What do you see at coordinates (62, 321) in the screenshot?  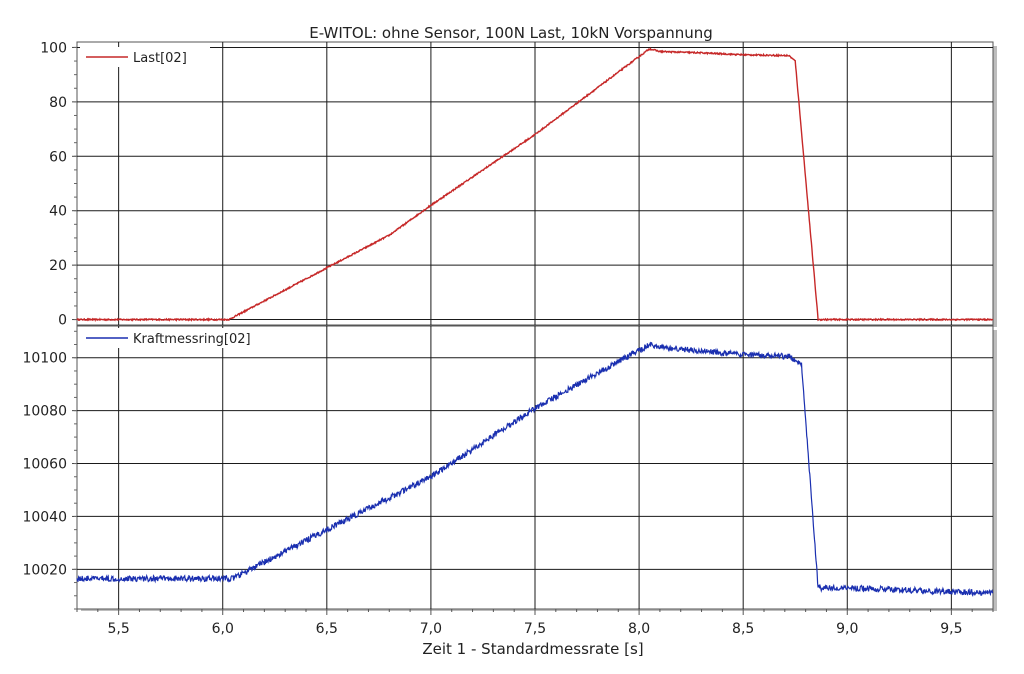 I see `load-y-tick-label-0: 0` at bounding box center [62, 321].